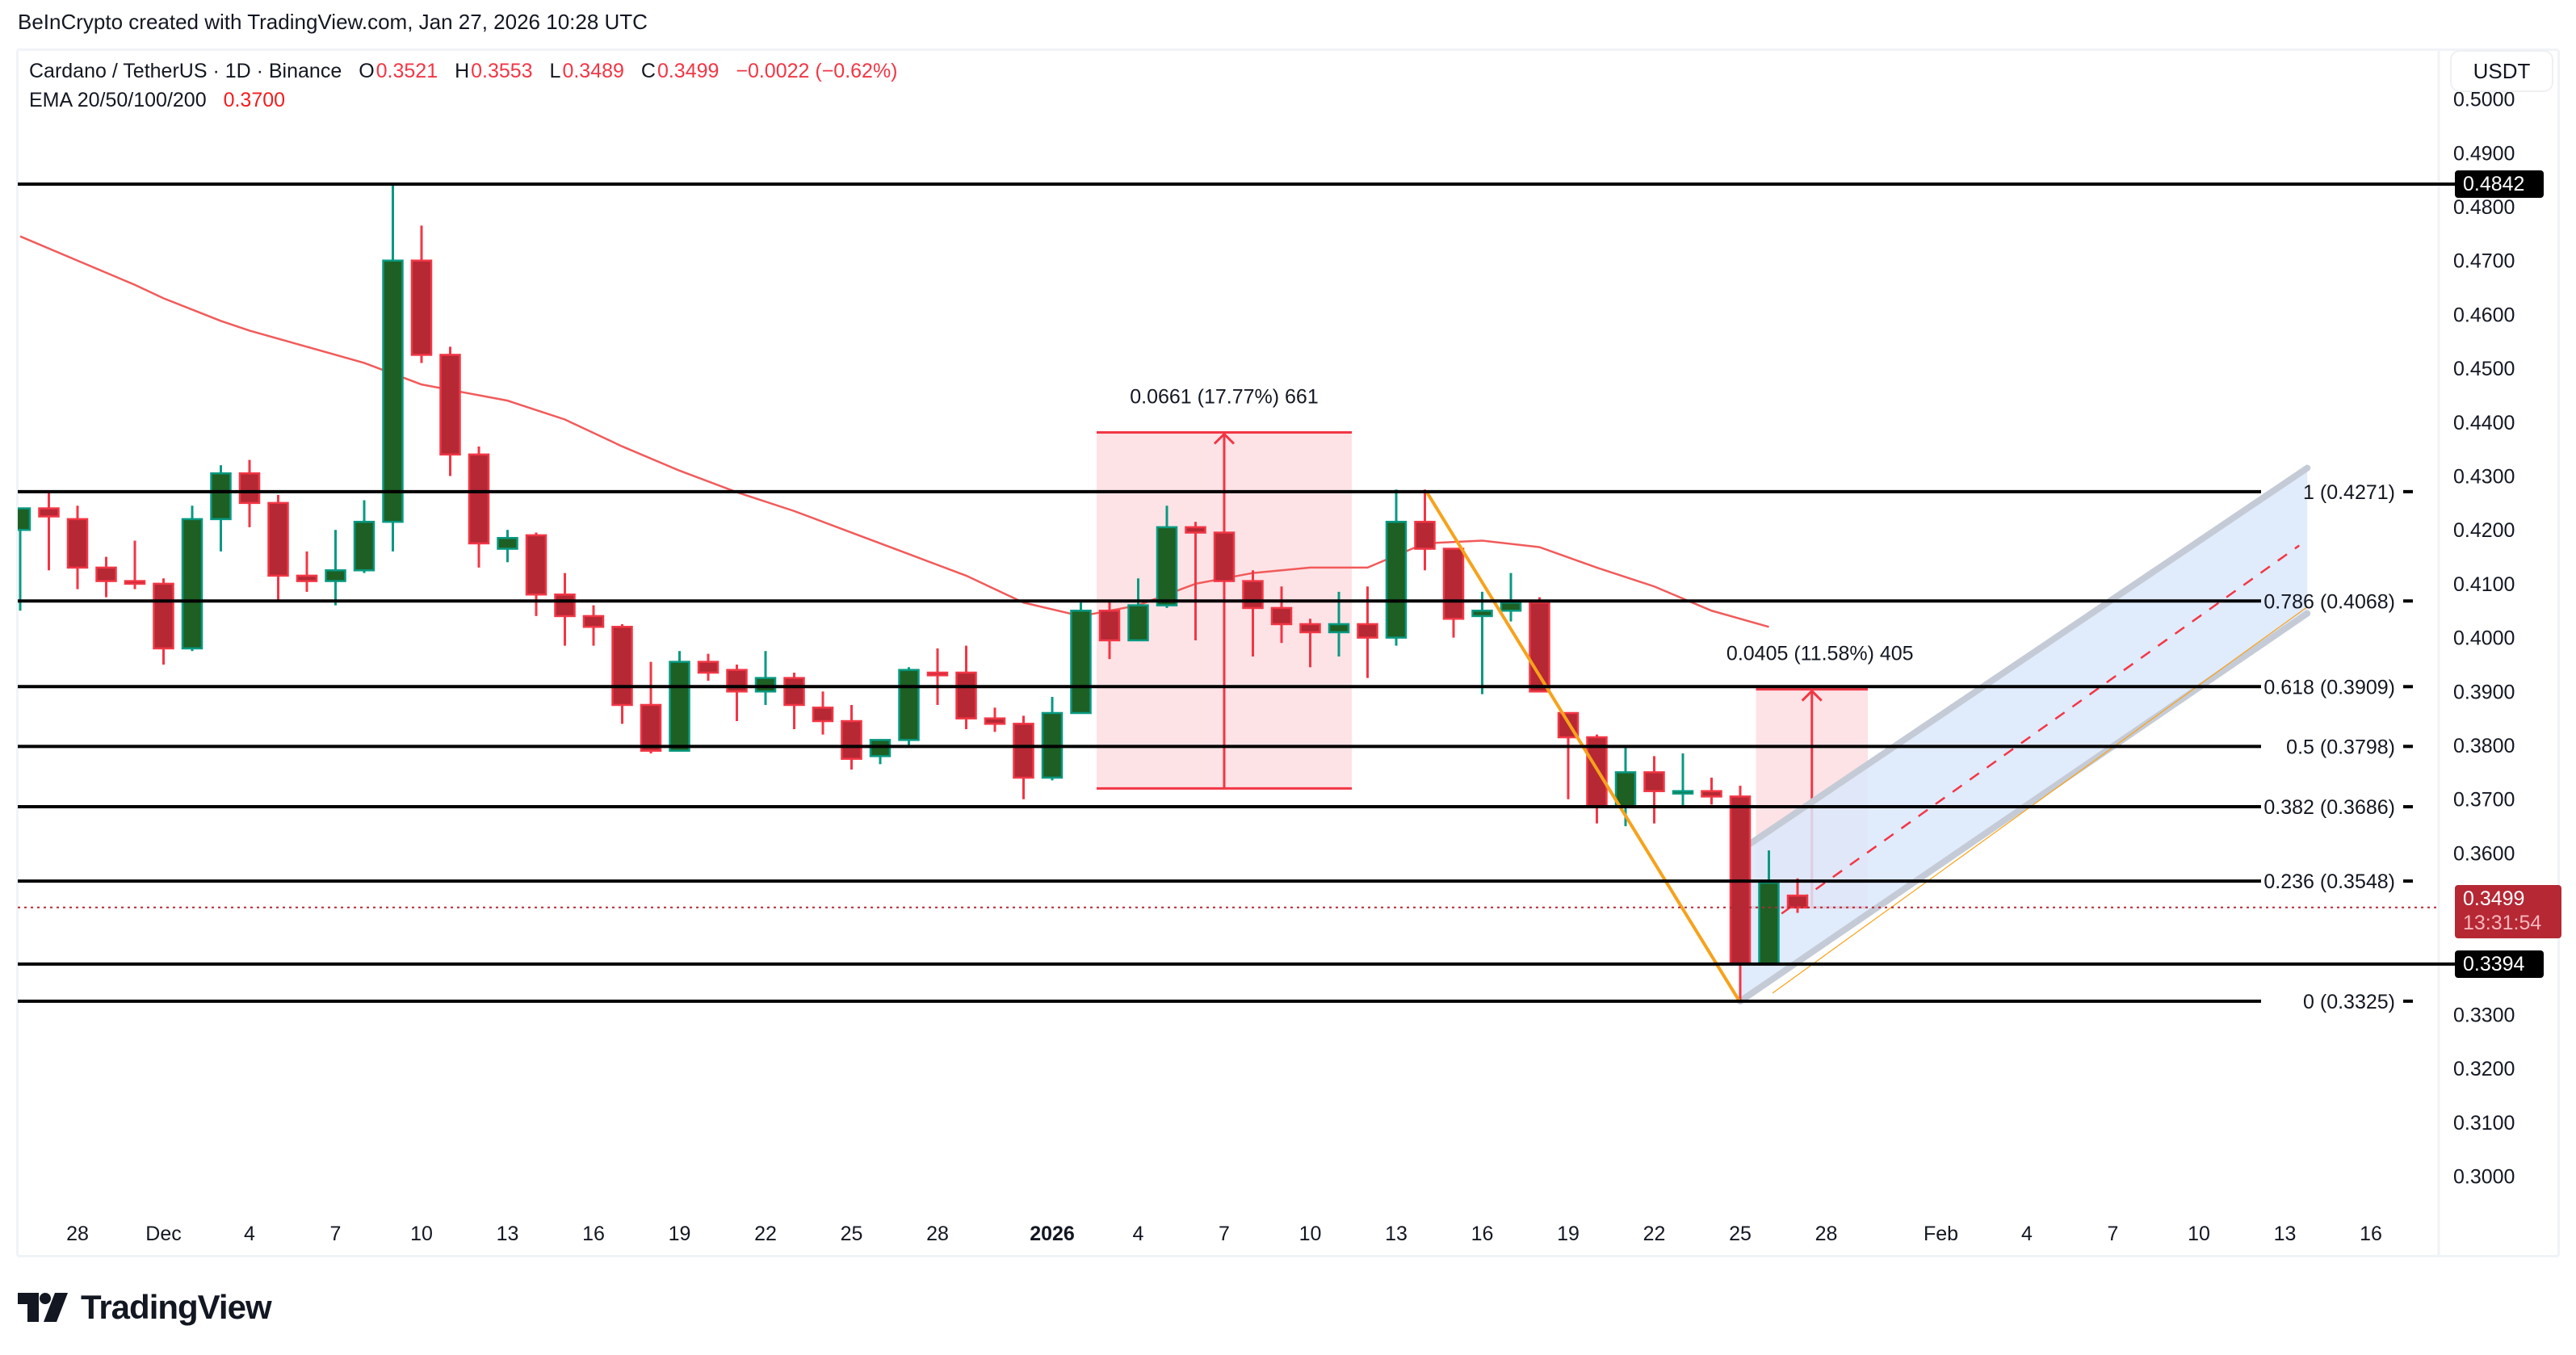  Describe the element at coordinates (2484, 1069) in the screenshot. I see `price-axis-tick: 0.3200` at that location.